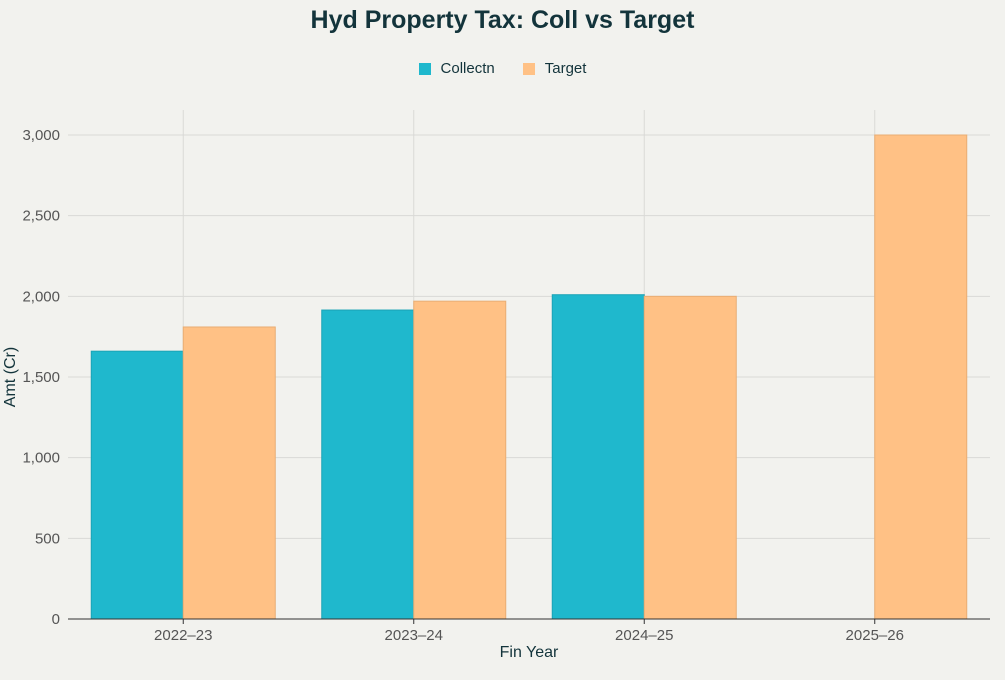 Image resolution: width=1005 pixels, height=680 pixels. What do you see at coordinates (183, 635) in the screenshot?
I see `x-tick-label: 2022–23` at bounding box center [183, 635].